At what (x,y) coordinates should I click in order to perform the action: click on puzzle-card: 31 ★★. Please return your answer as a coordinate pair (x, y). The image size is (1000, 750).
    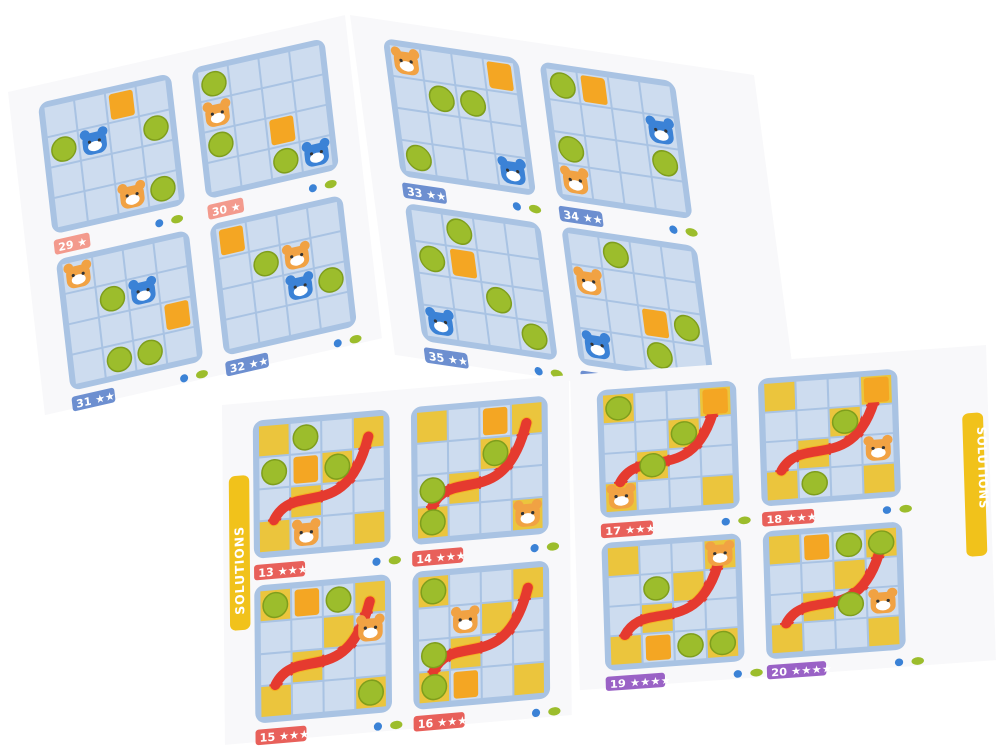
    Looking at the image, I should click on (132, 321).